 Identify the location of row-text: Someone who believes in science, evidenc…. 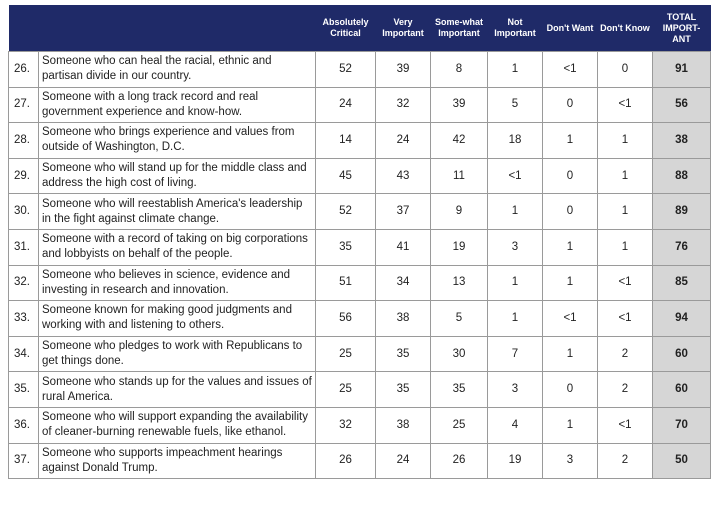
(177, 283).